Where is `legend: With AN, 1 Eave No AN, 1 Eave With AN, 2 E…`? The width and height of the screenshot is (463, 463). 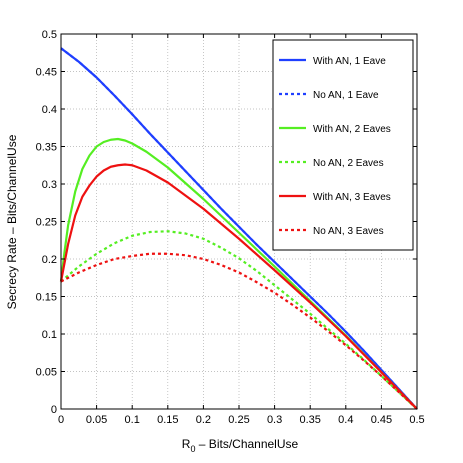
legend: With AN, 1 Eave No AN, 1 Eave With AN, 2 E… is located at coordinates (343, 145).